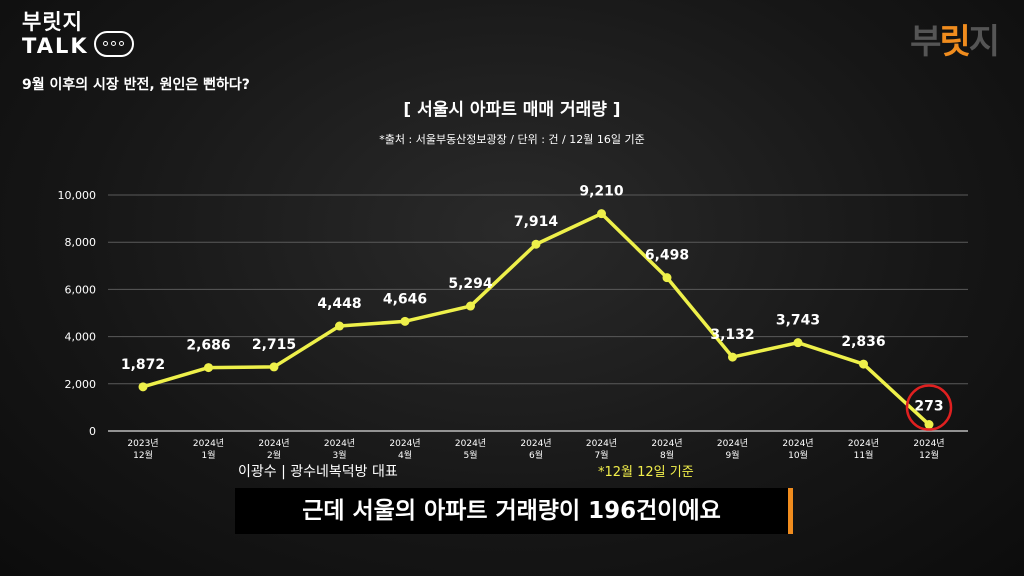 Image resolution: width=1024 pixels, height=576 pixels. Describe the element at coordinates (601, 455) in the screenshot. I see `x-tick-label: 7월` at that location.